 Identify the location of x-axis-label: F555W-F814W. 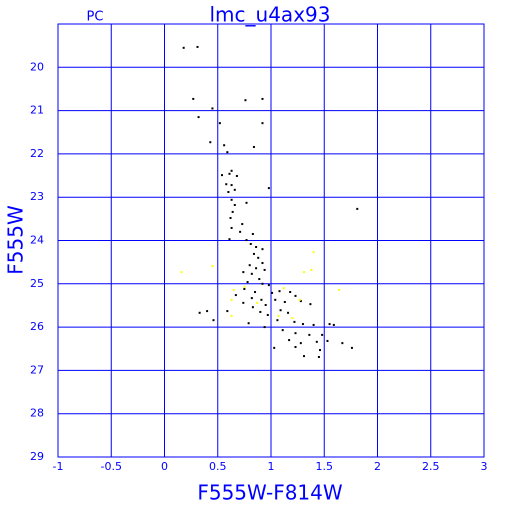
(270, 493).